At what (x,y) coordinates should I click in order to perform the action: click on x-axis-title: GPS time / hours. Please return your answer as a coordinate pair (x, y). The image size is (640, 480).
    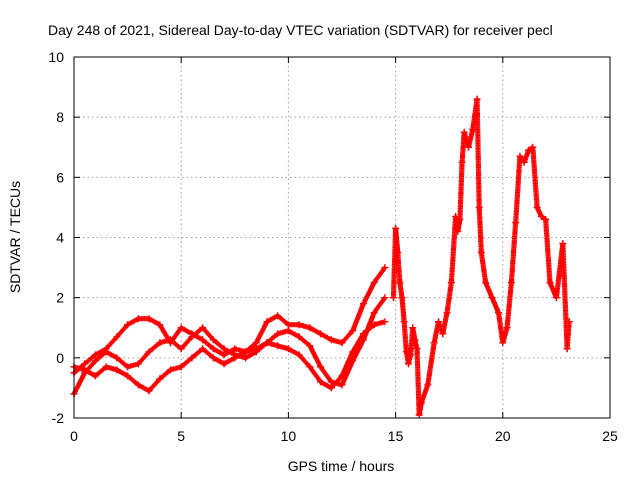
    Looking at the image, I should click on (341, 466).